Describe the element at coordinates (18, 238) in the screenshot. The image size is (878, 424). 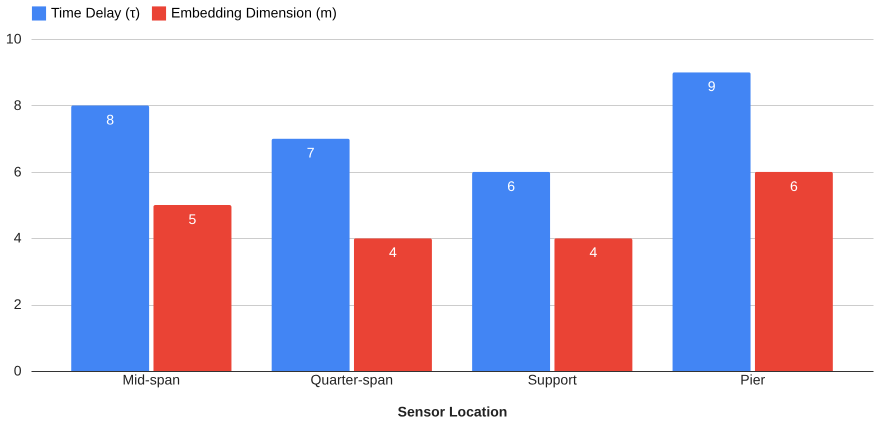
I see `y-tick-label: 4` at that location.